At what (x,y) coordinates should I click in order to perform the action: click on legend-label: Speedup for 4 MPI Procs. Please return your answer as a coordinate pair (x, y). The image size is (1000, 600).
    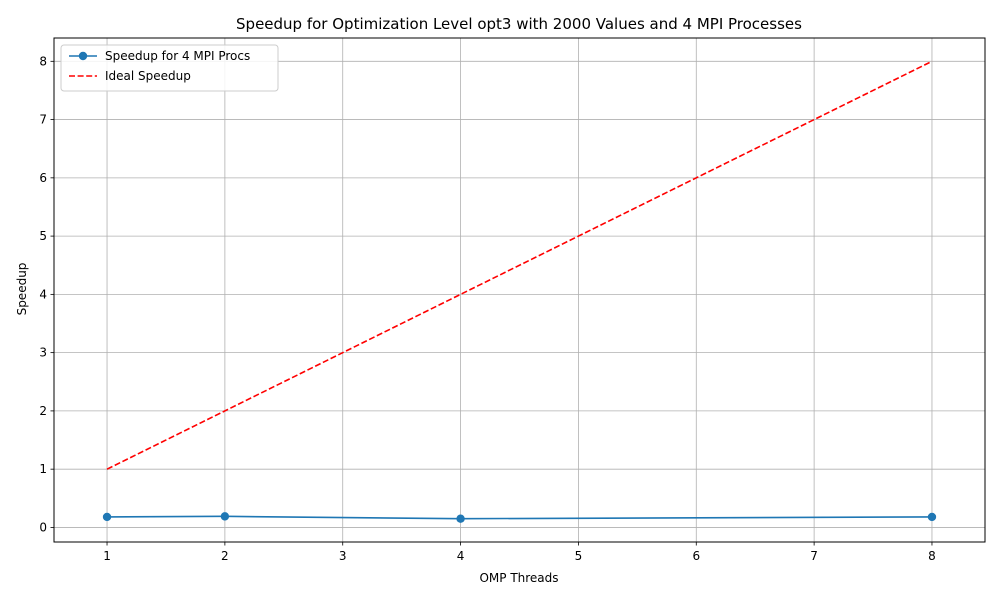
    Looking at the image, I should click on (177, 56).